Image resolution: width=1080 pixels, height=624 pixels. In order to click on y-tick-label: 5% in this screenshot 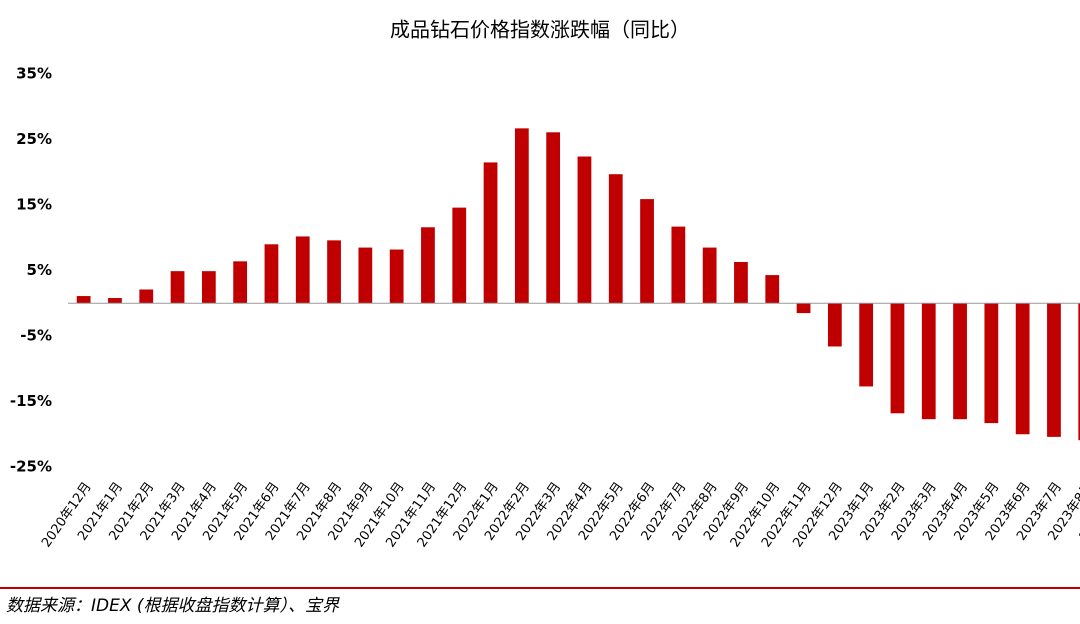, I will do `click(39, 270)`.